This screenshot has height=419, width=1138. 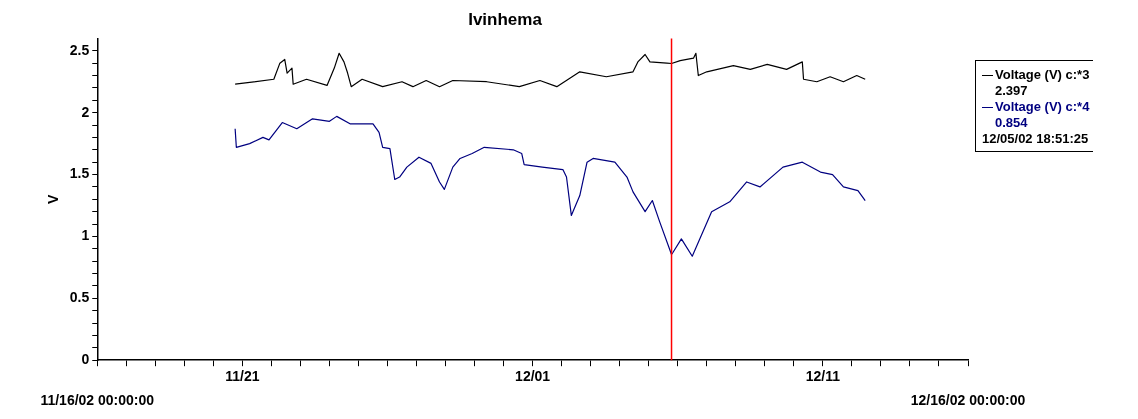 I want to click on y-tick-label: 0, so click(x=85, y=359).